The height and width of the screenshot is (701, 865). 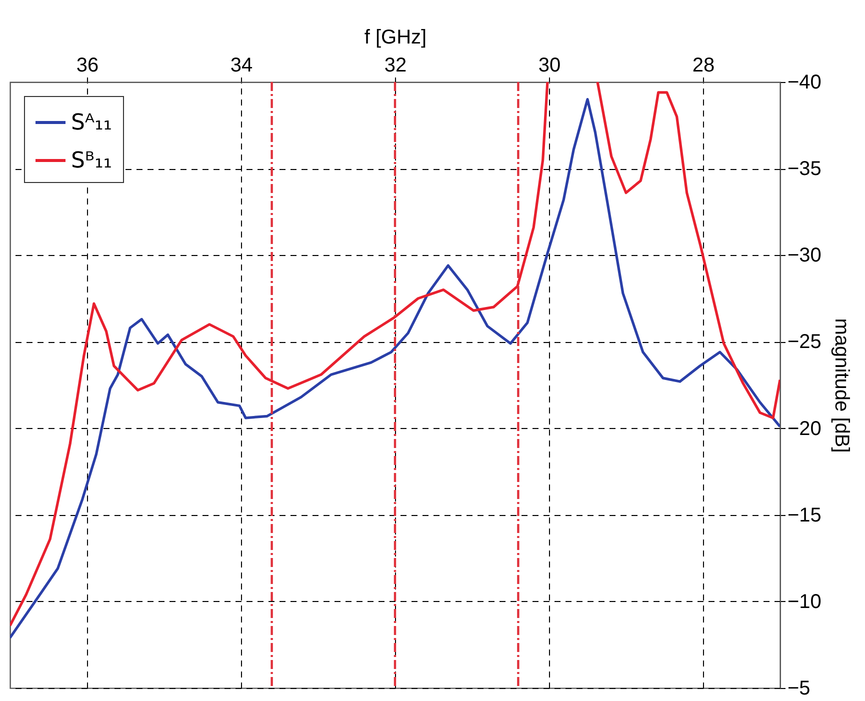 What do you see at coordinates (91, 161) in the screenshot?
I see `legend-label: Sᴮ₁₁` at bounding box center [91, 161].